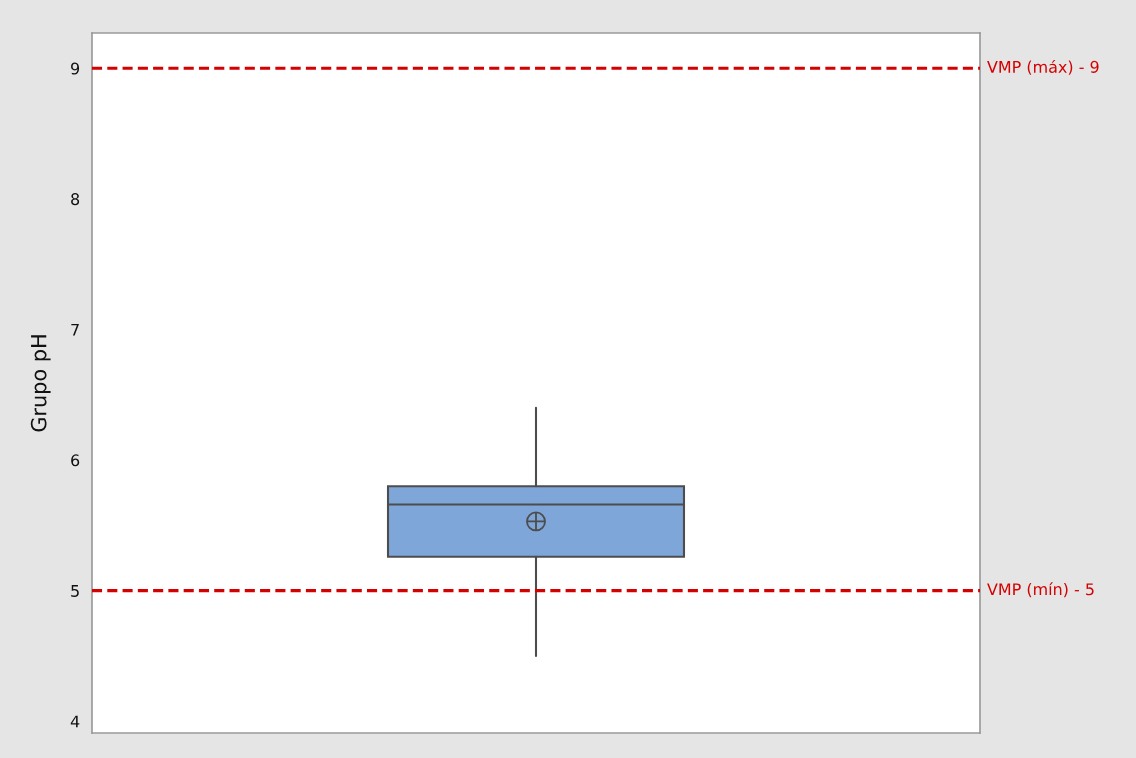 The width and height of the screenshot is (1136, 758). What do you see at coordinates (75, 721) in the screenshot?
I see `y-tick-label: 4` at bounding box center [75, 721].